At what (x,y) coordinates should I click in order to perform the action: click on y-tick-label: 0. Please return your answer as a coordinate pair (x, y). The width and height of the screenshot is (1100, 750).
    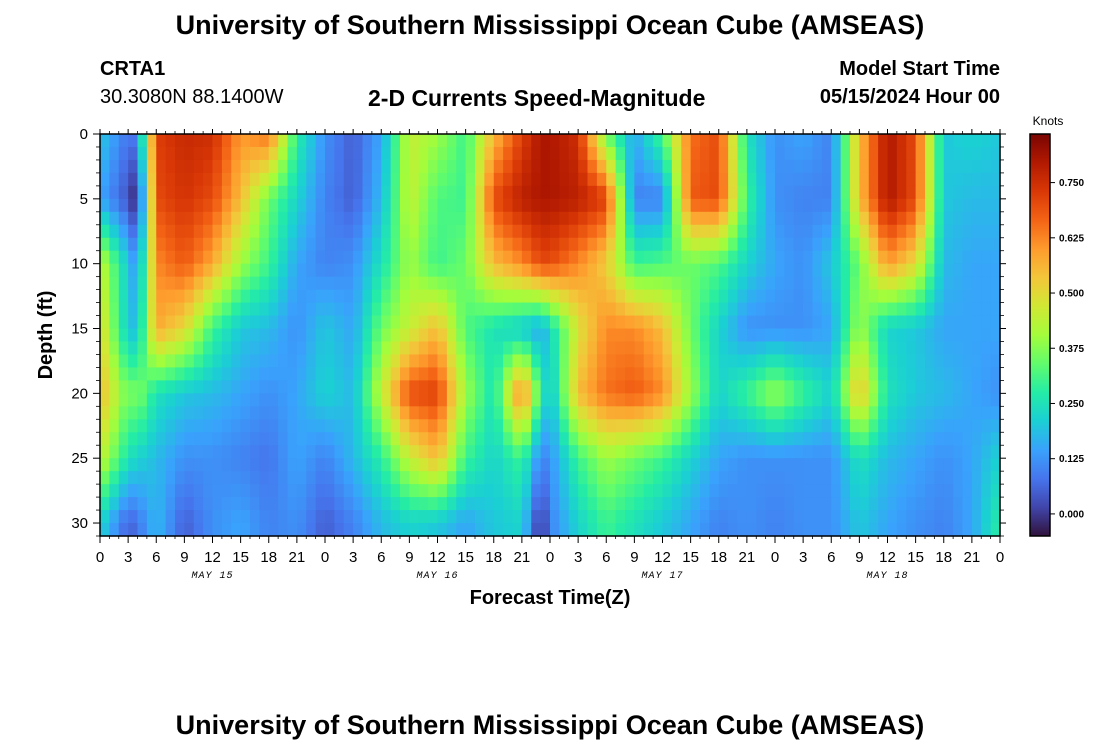
    Looking at the image, I should click on (84, 134).